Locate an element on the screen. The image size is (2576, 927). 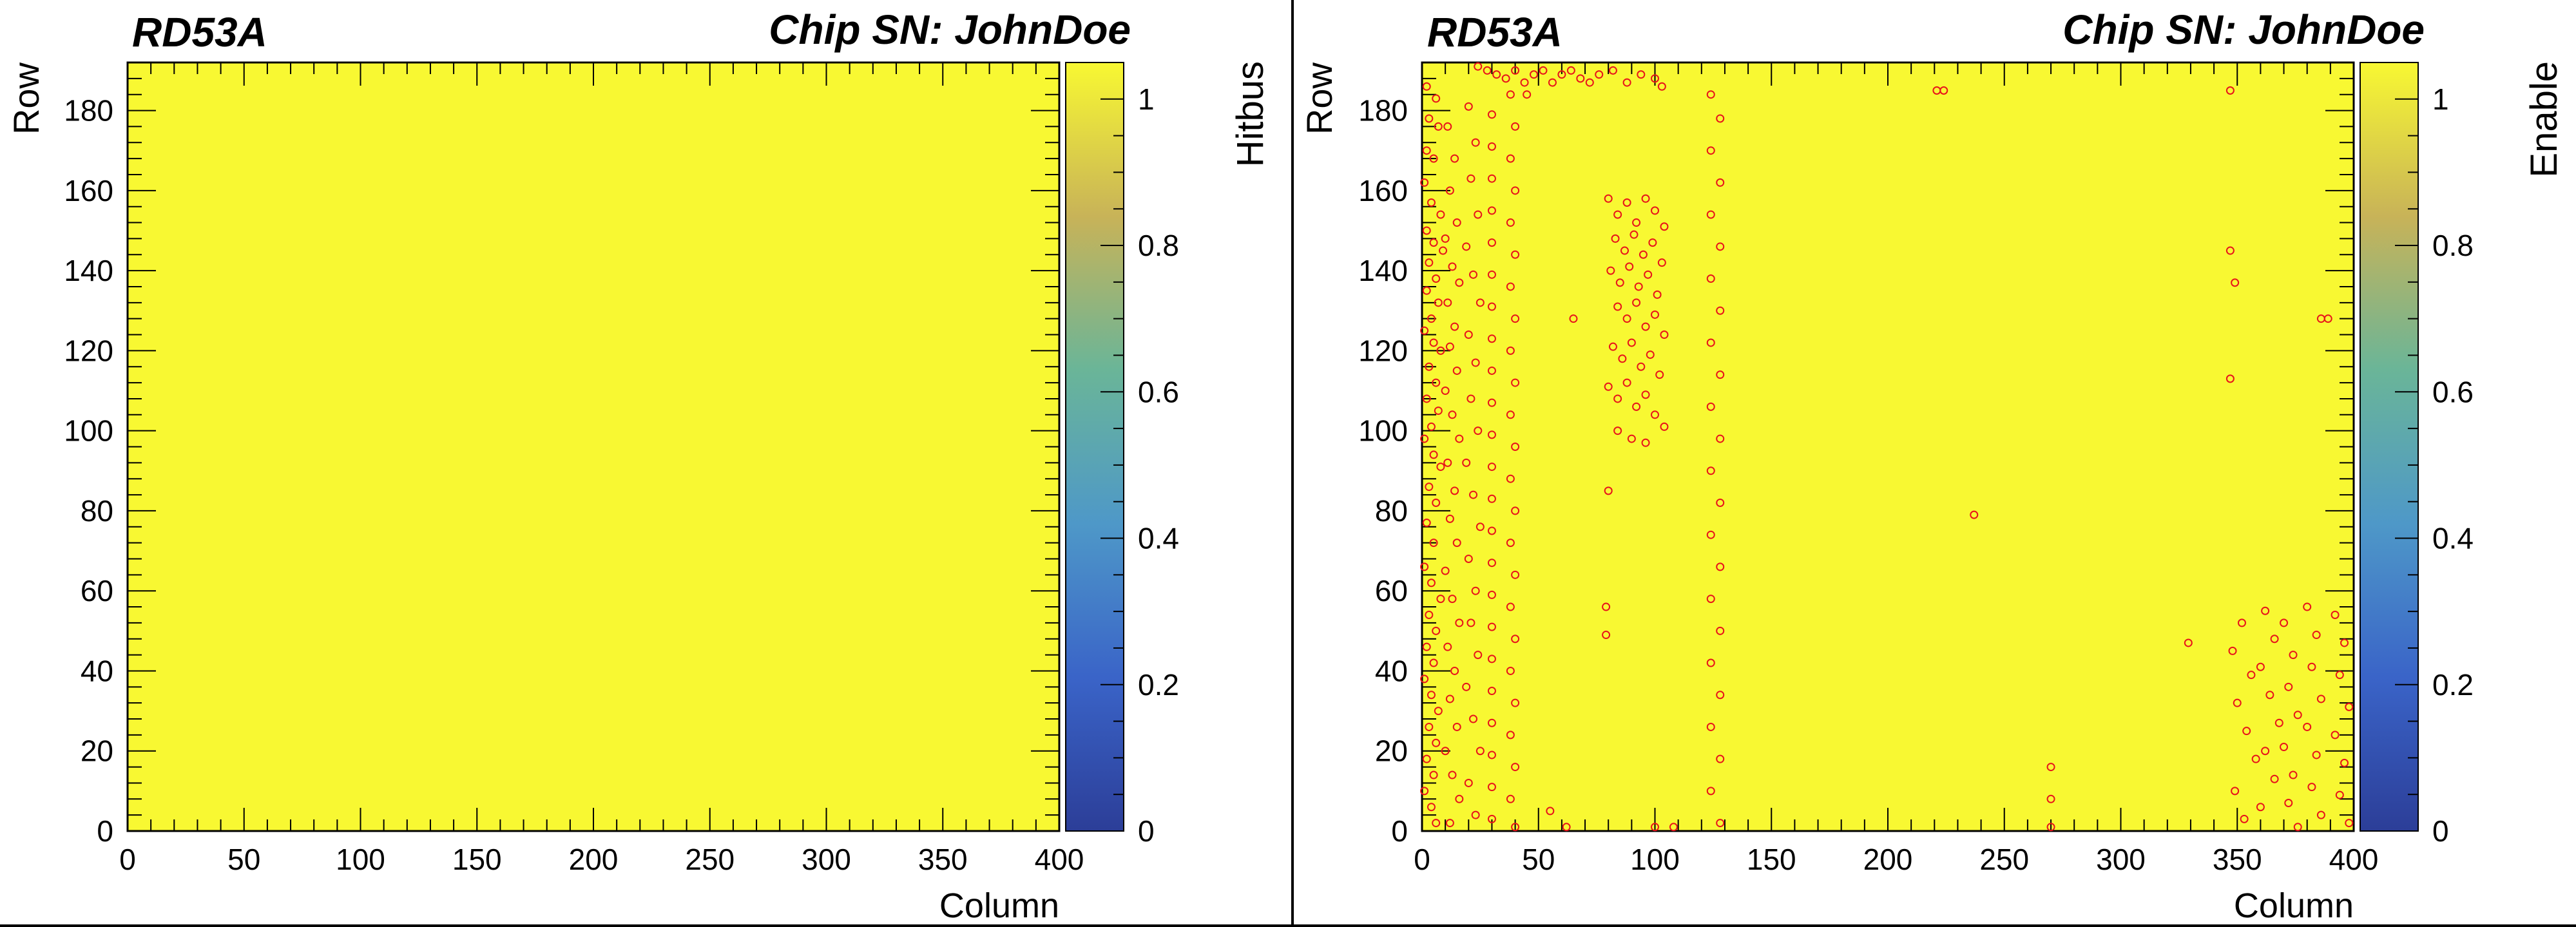
x-tick-label: 50 is located at coordinates (243, 859).